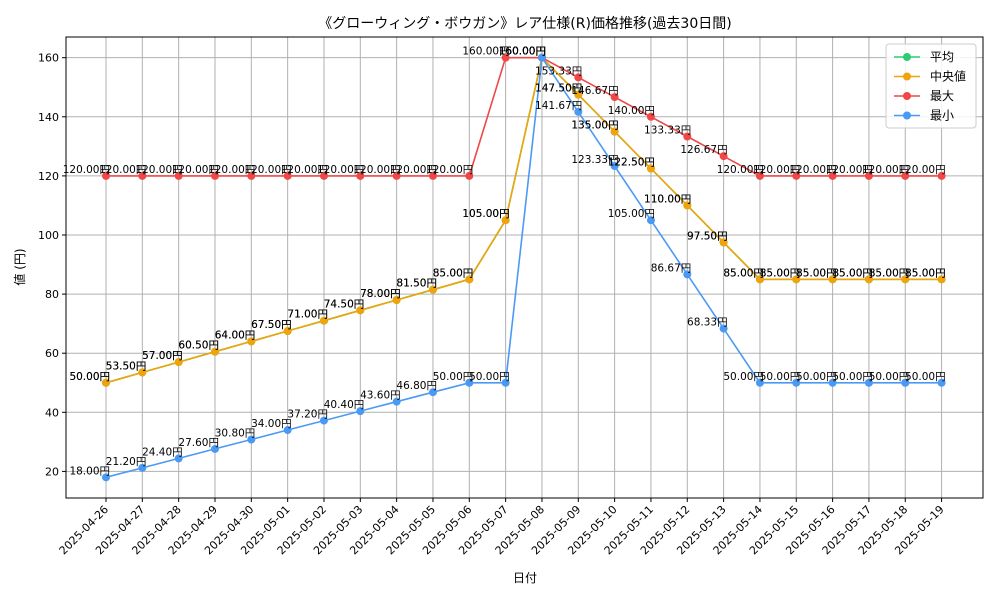  What do you see at coordinates (703, 150) in the screenshot?
I see `data-label: 126.67円` at bounding box center [703, 150].